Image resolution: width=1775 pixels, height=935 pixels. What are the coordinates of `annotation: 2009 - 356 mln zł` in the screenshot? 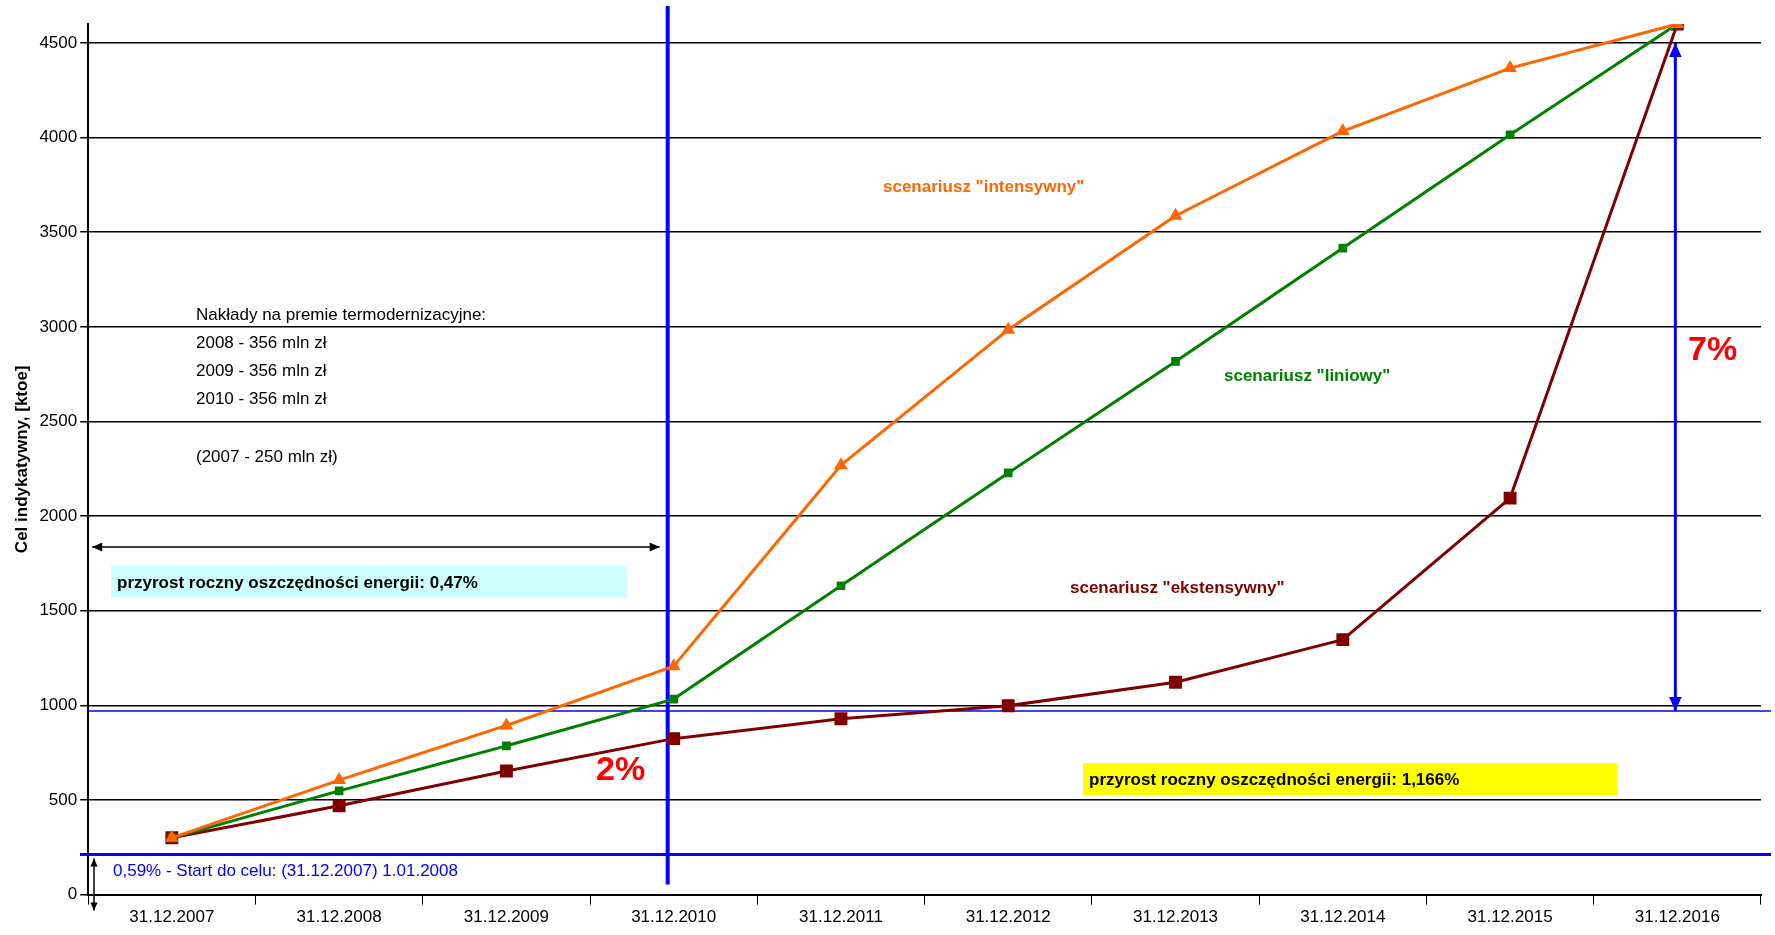 It's located at (261, 370).